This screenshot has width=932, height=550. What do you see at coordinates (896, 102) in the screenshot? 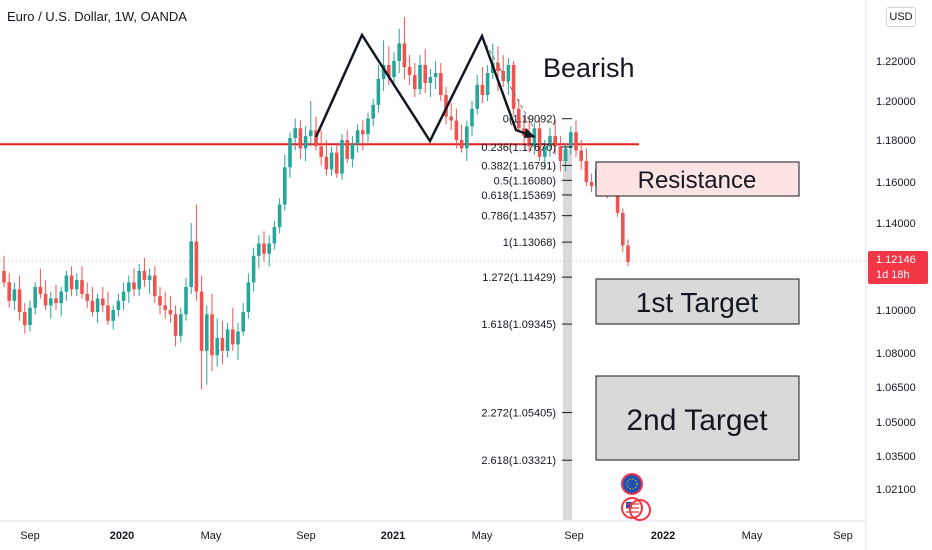
I see `y-tick-label: 1.20000` at bounding box center [896, 102].